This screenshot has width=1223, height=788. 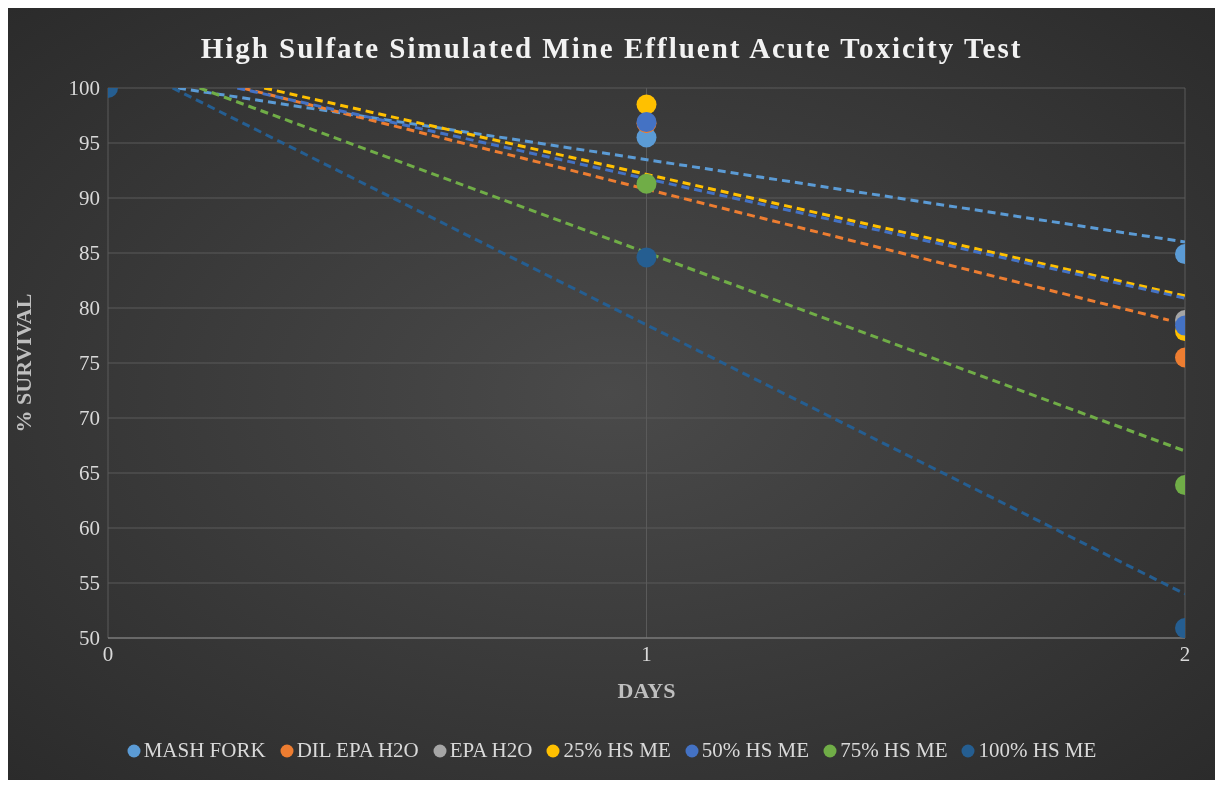 What do you see at coordinates (89, 363) in the screenshot?
I see `y-tick-label: 75` at bounding box center [89, 363].